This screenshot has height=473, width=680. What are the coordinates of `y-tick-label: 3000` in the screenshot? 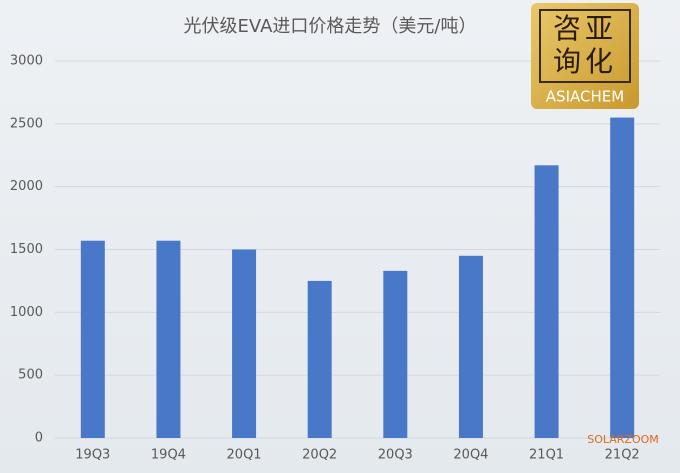 It's located at (26, 61).